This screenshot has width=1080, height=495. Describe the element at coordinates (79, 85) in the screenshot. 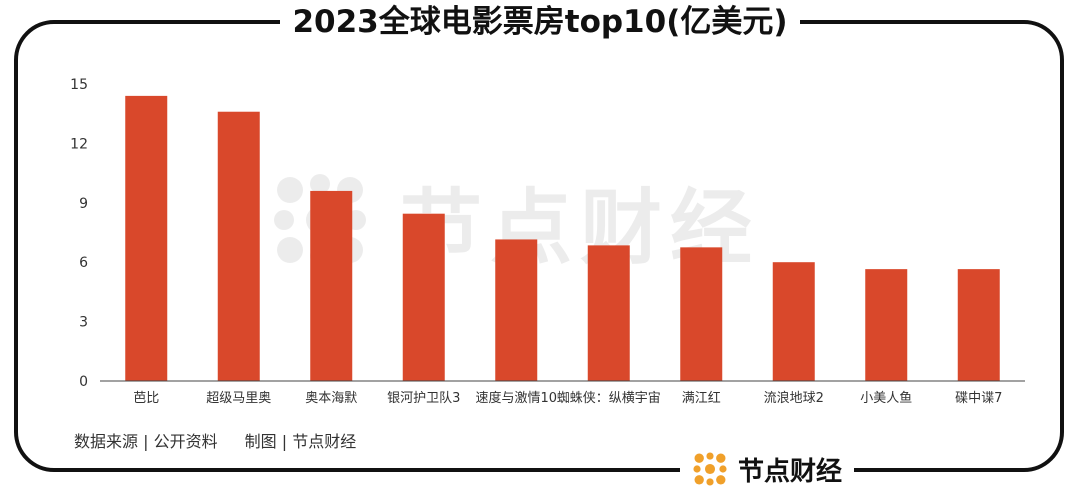

I see `y-tick-label: 15` at that location.